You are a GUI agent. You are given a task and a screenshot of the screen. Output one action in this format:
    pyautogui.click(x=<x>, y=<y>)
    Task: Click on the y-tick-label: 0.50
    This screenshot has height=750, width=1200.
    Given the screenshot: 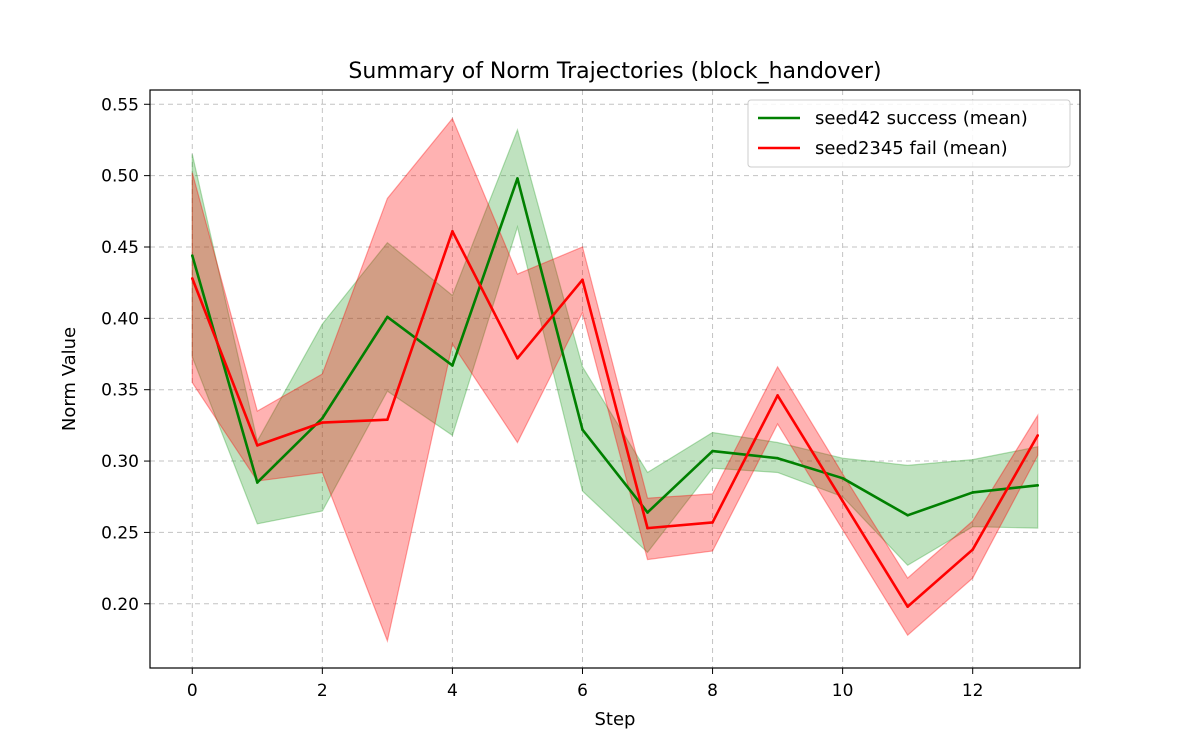 What is the action you would take?
    pyautogui.click(x=120, y=177)
    